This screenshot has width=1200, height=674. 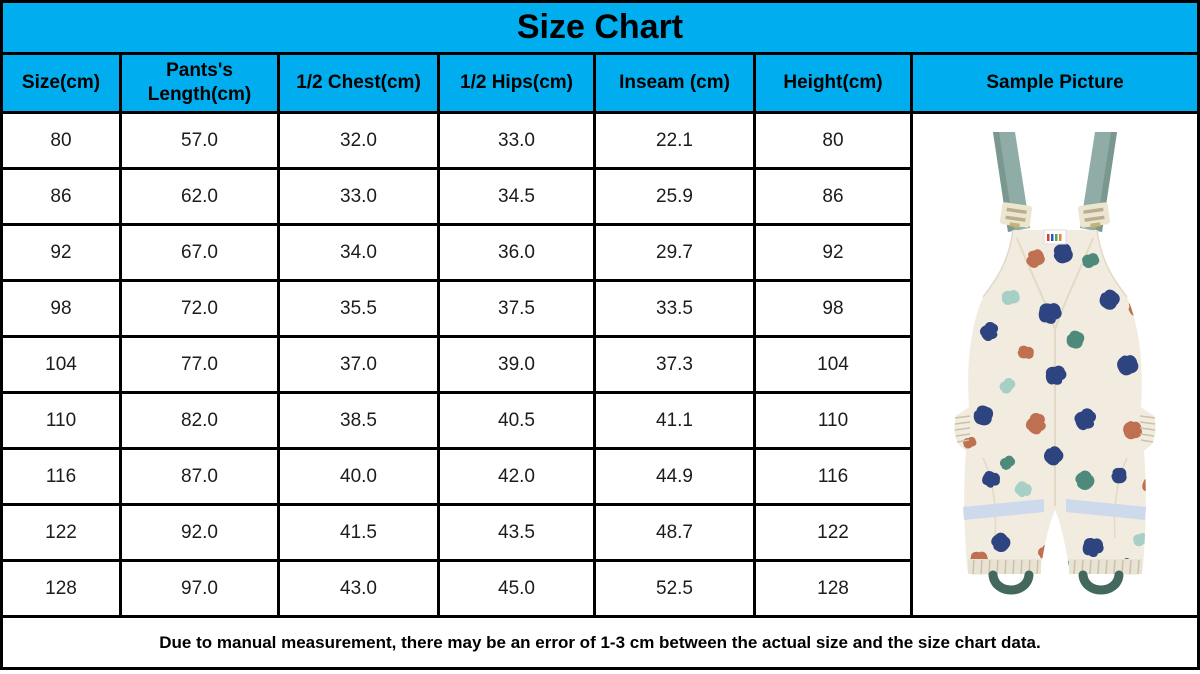 I want to click on size-cell: 44.9, so click(x=676, y=478).